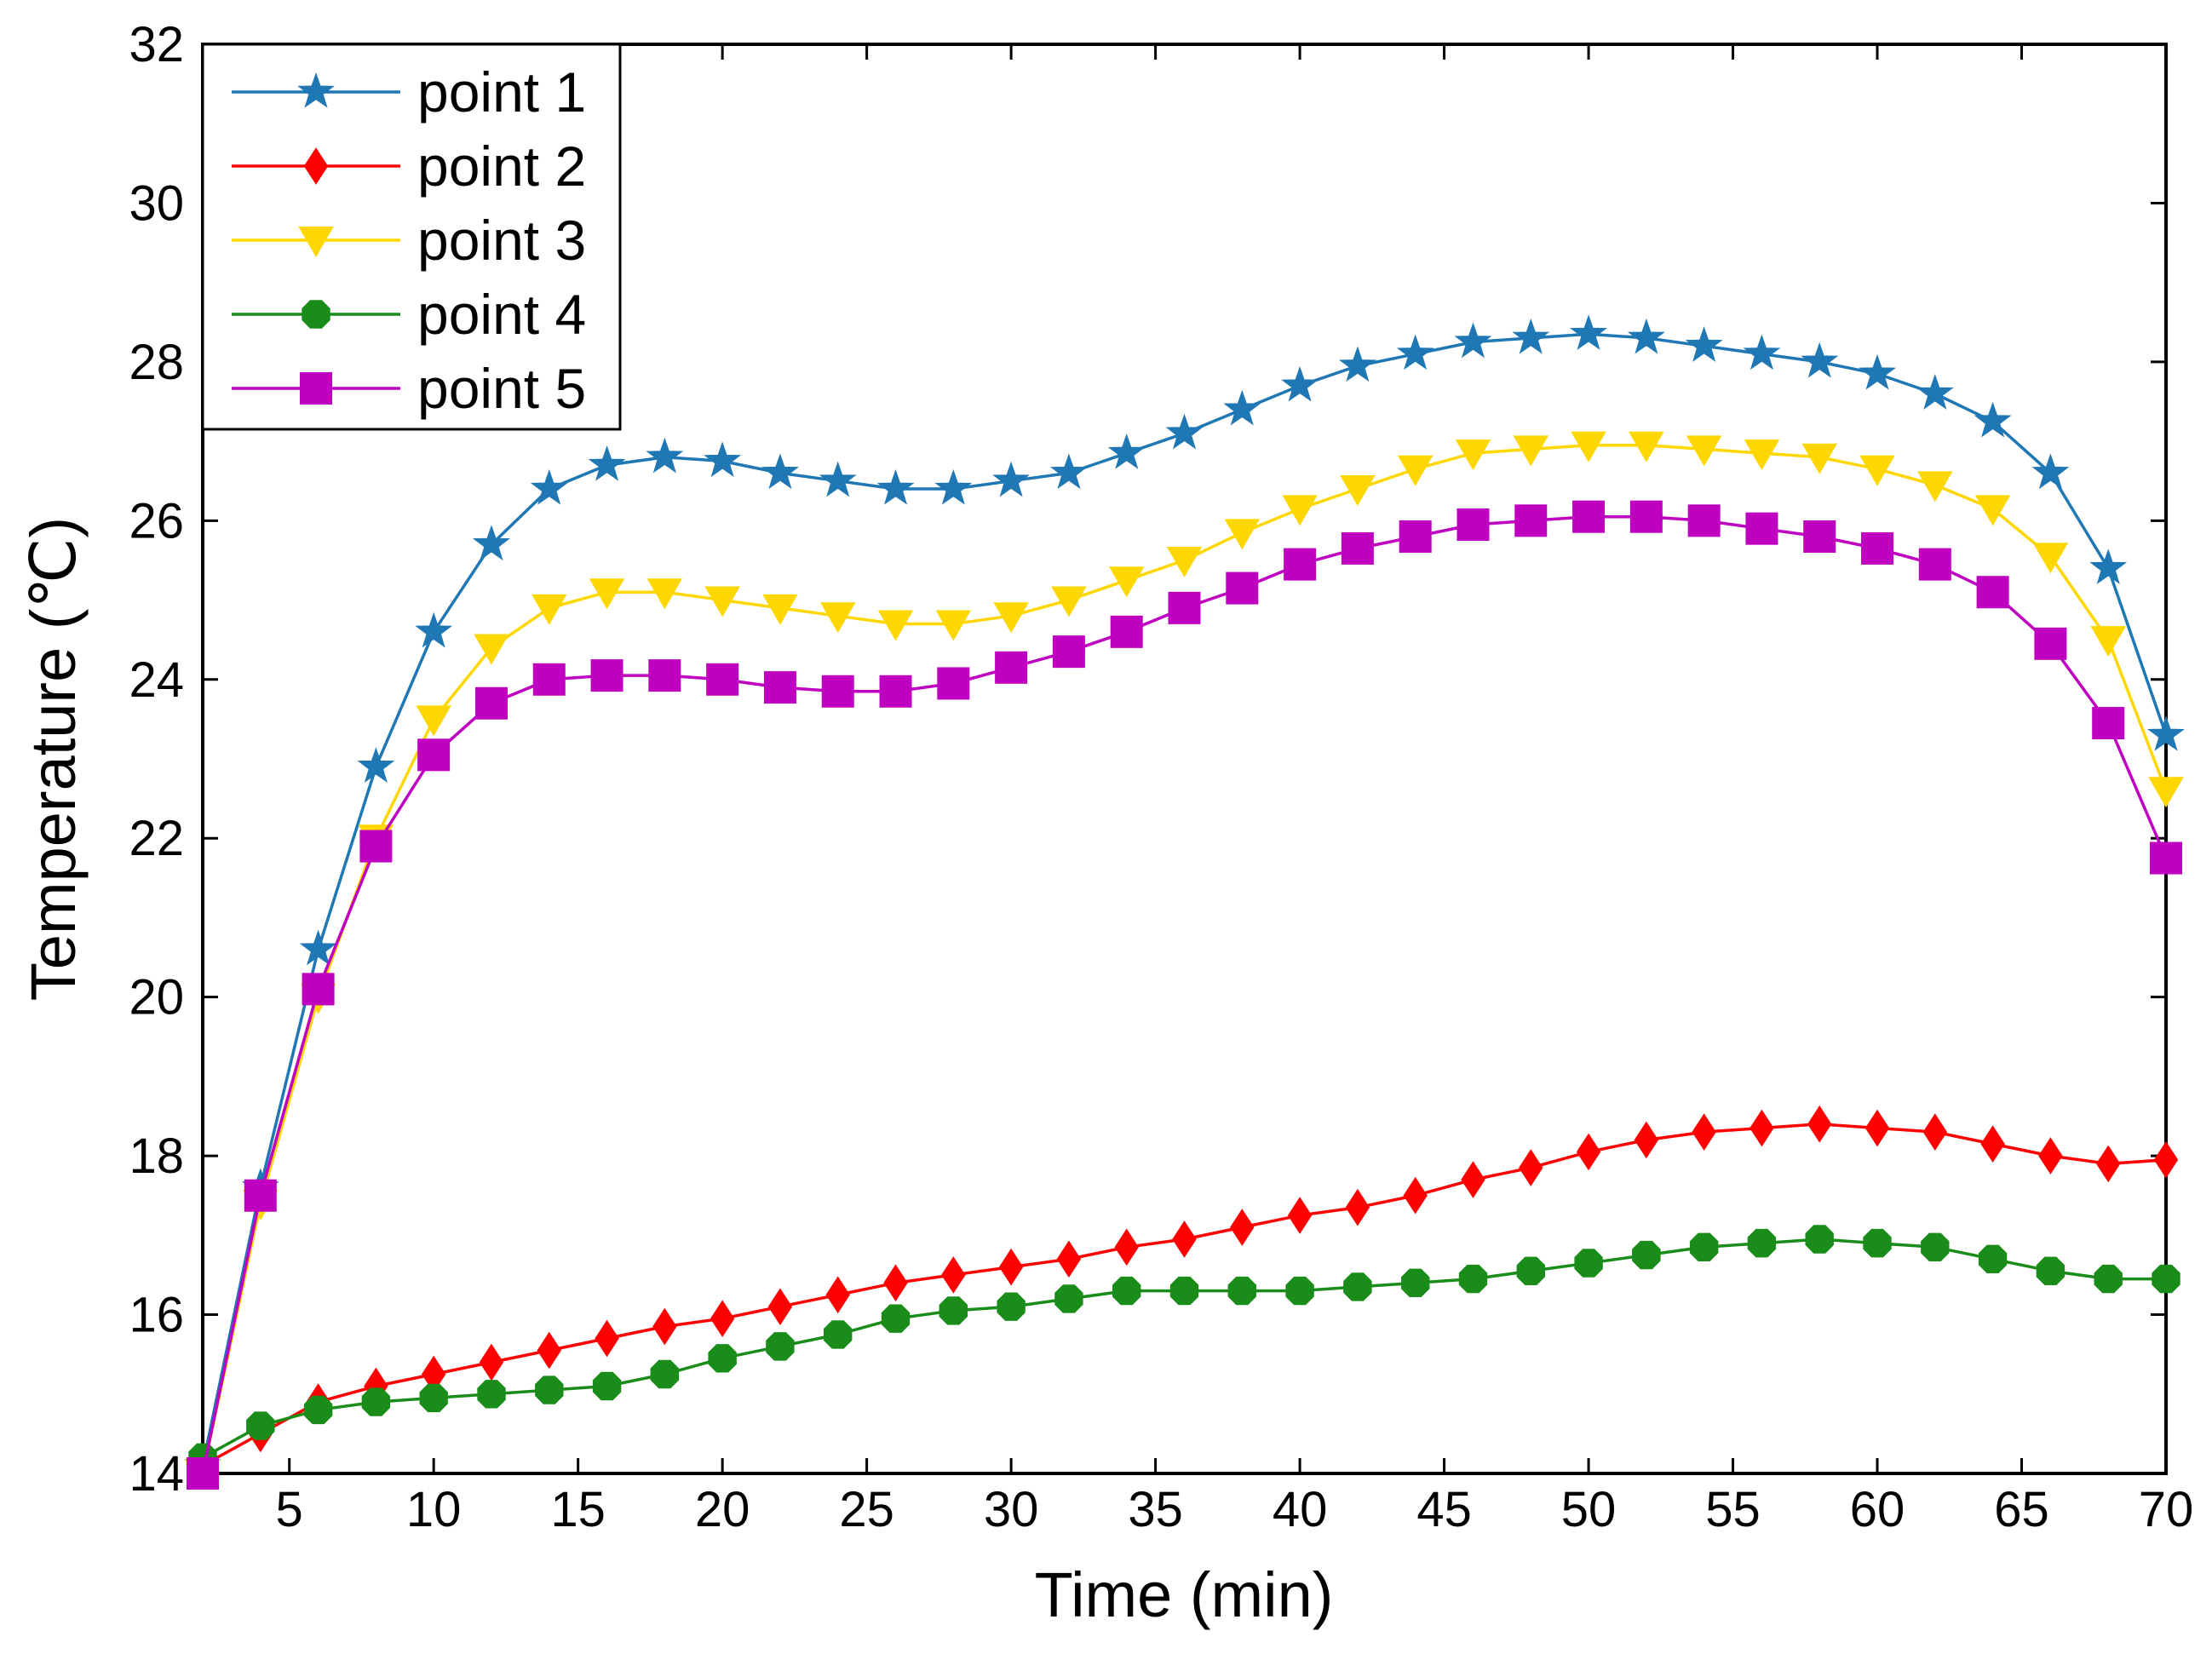 This screenshot has height=1654, width=2212. I want to click on x-tick-label: 35, so click(1155, 1509).